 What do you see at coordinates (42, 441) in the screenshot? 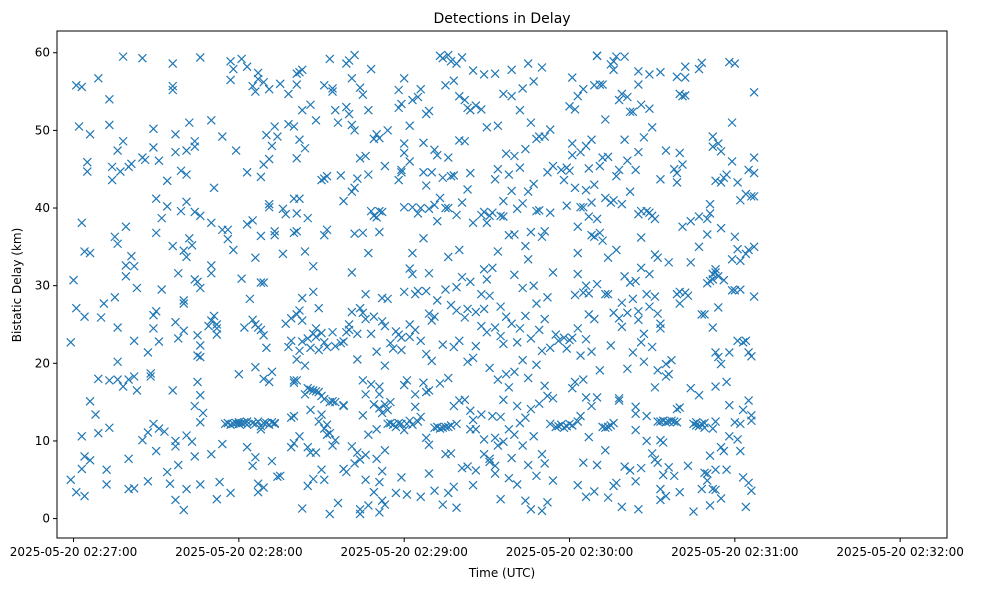
I see `y-tick-label: 10` at bounding box center [42, 441].